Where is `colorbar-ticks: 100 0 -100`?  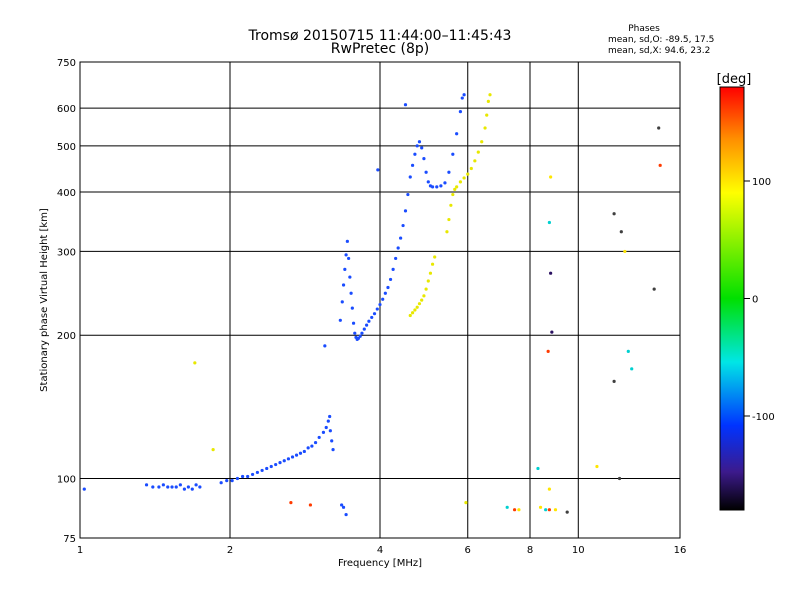 colorbar-ticks: 100 0 -100 is located at coordinates (759, 300).